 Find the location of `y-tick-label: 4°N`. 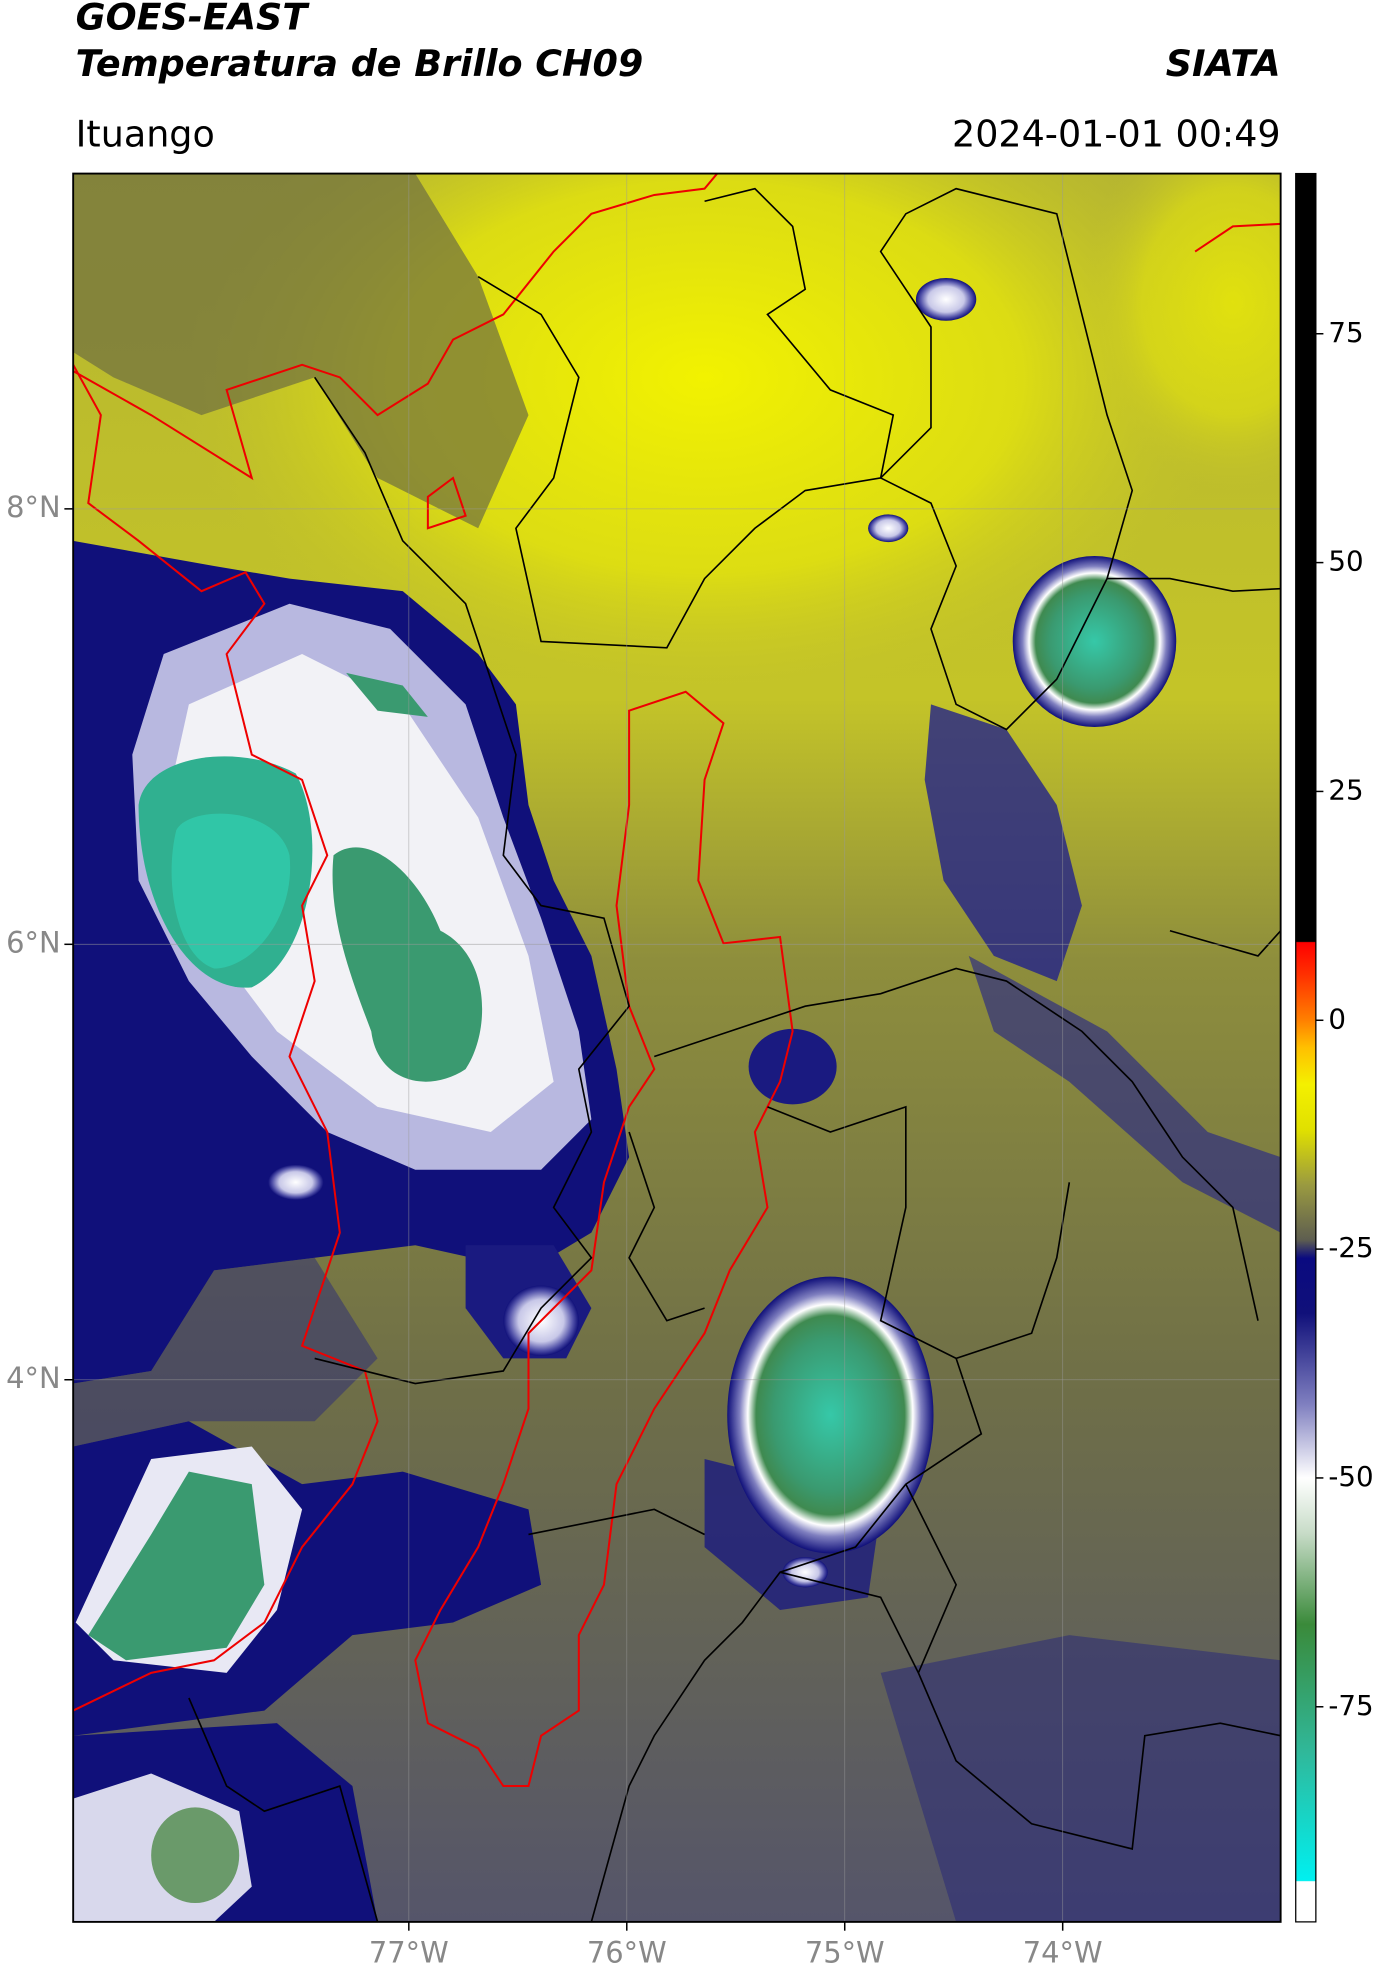

y-tick-label: 4°N is located at coordinates (33, 1378).